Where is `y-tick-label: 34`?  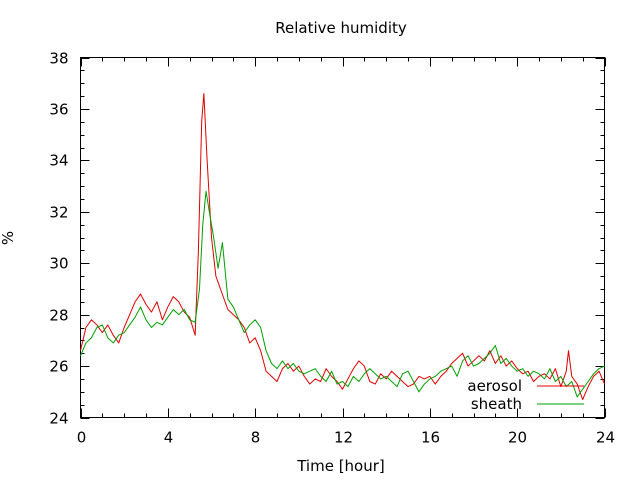
y-tick-label: 34 is located at coordinates (58, 161).